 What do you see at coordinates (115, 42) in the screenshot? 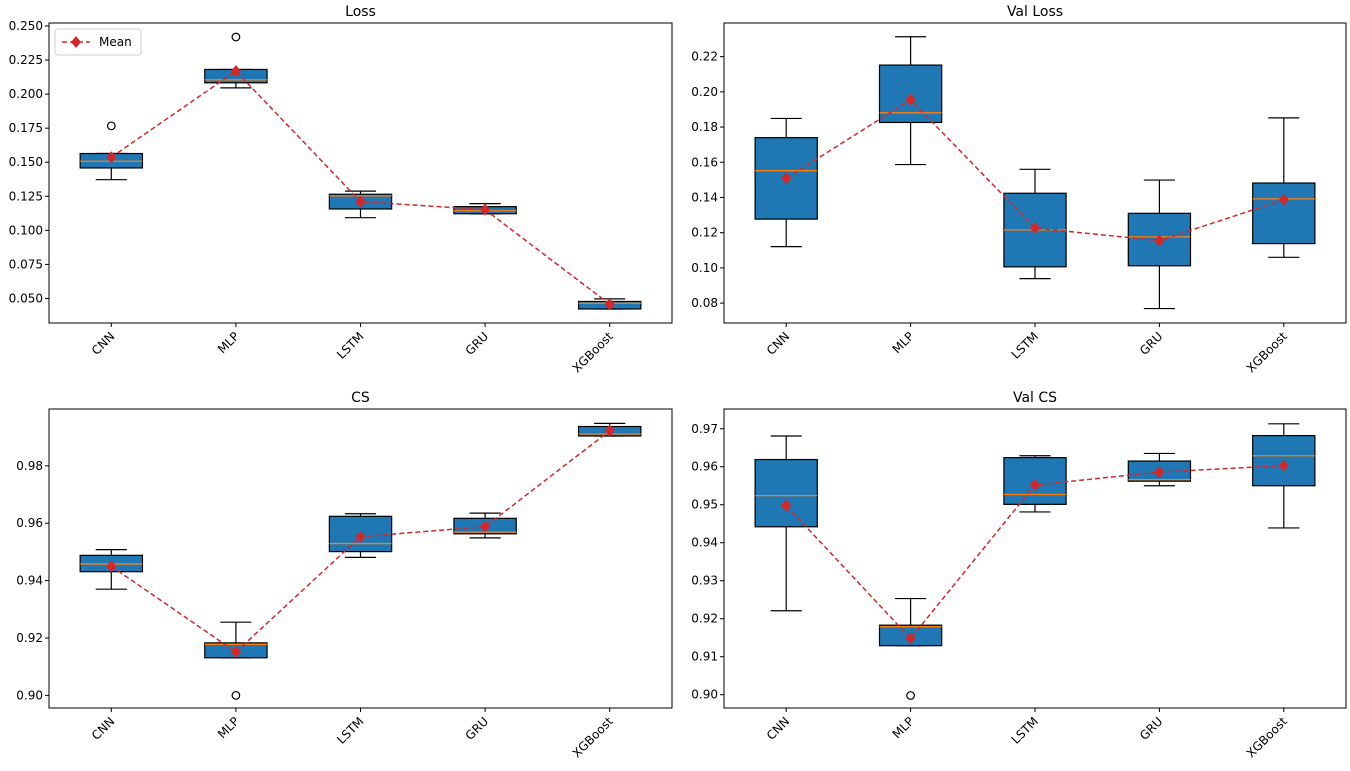
I see `legend-label: Mean` at bounding box center [115, 42].